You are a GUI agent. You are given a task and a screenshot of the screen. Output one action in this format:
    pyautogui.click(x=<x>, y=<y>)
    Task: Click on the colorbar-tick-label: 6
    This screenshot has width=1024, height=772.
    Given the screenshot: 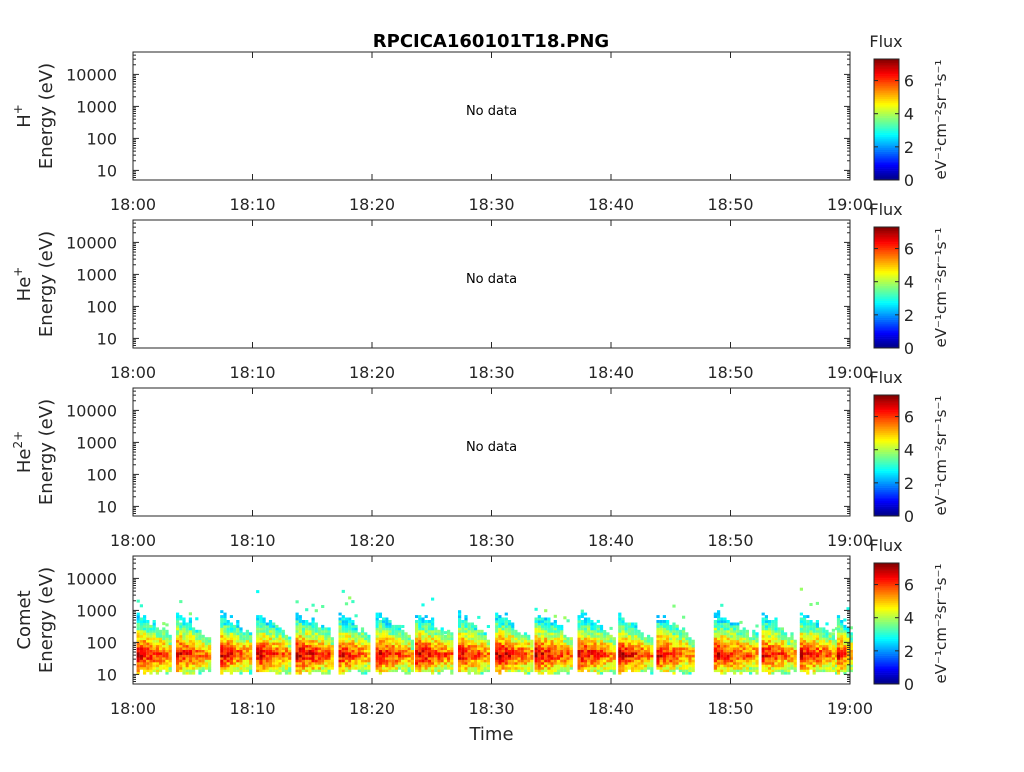 What is the action you would take?
    pyautogui.click(x=909, y=81)
    